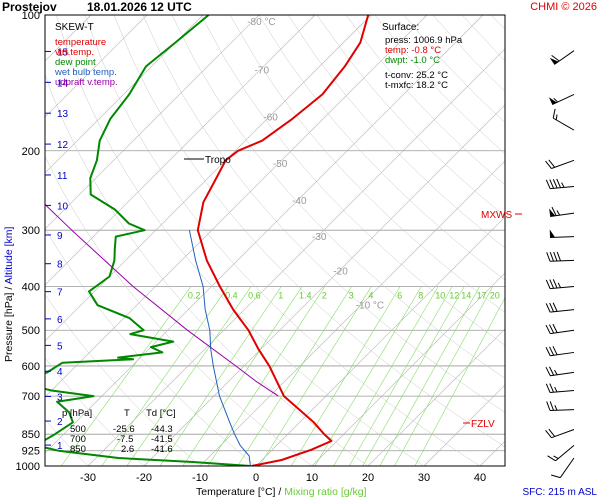  Describe the element at coordinates (63, 206) in the screenshot. I see `altitude-tick-label: 10` at that location.